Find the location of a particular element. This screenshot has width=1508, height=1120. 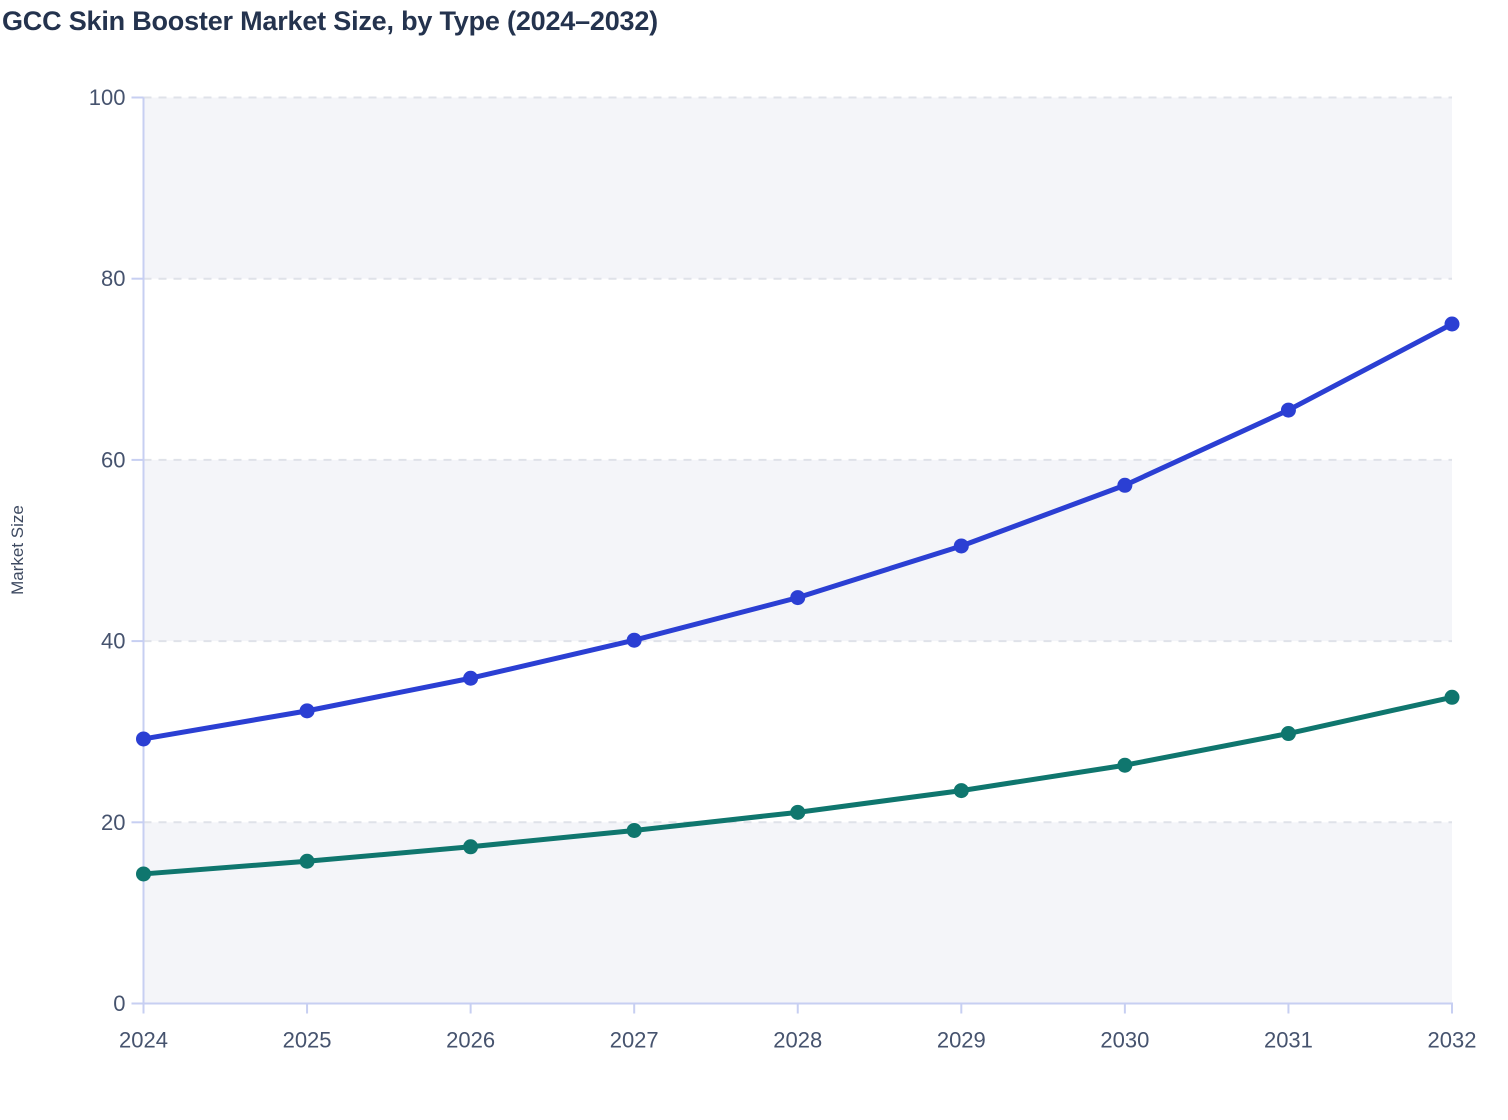

x-tick-label: 2031 is located at coordinates (1288, 1040).